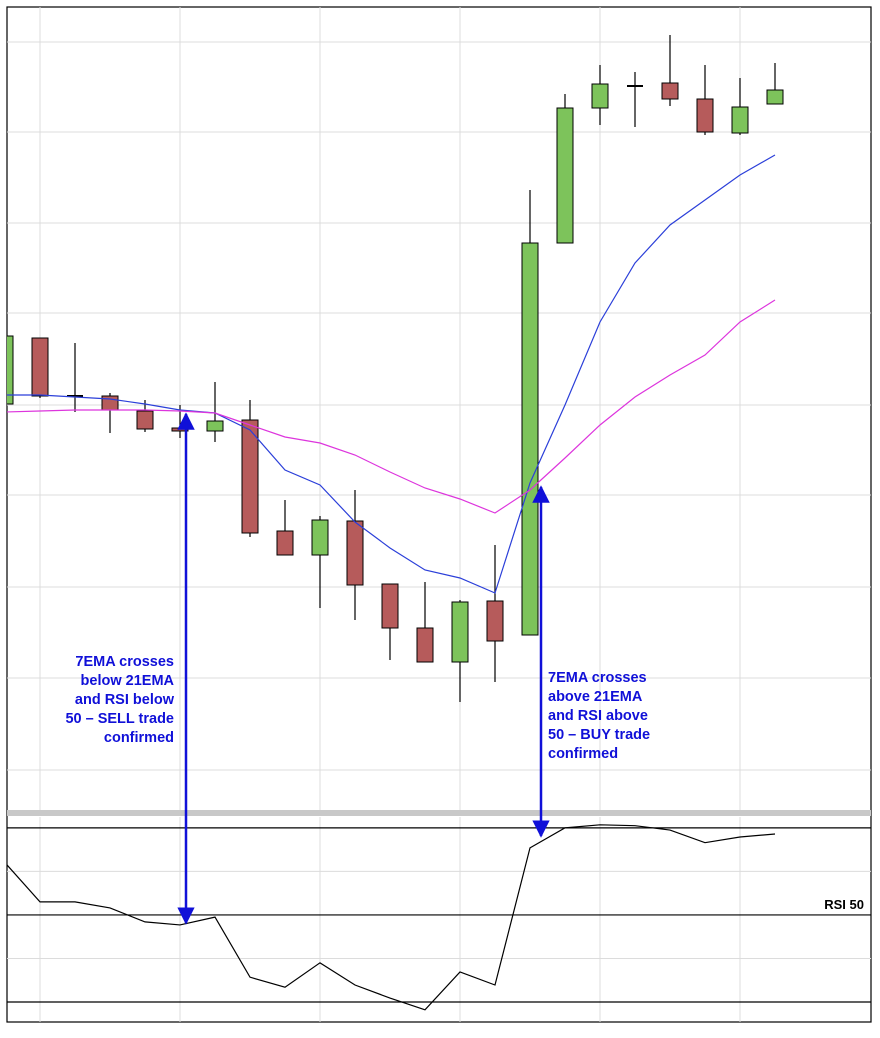  I want to click on annotation: and RSI above, so click(598, 716).